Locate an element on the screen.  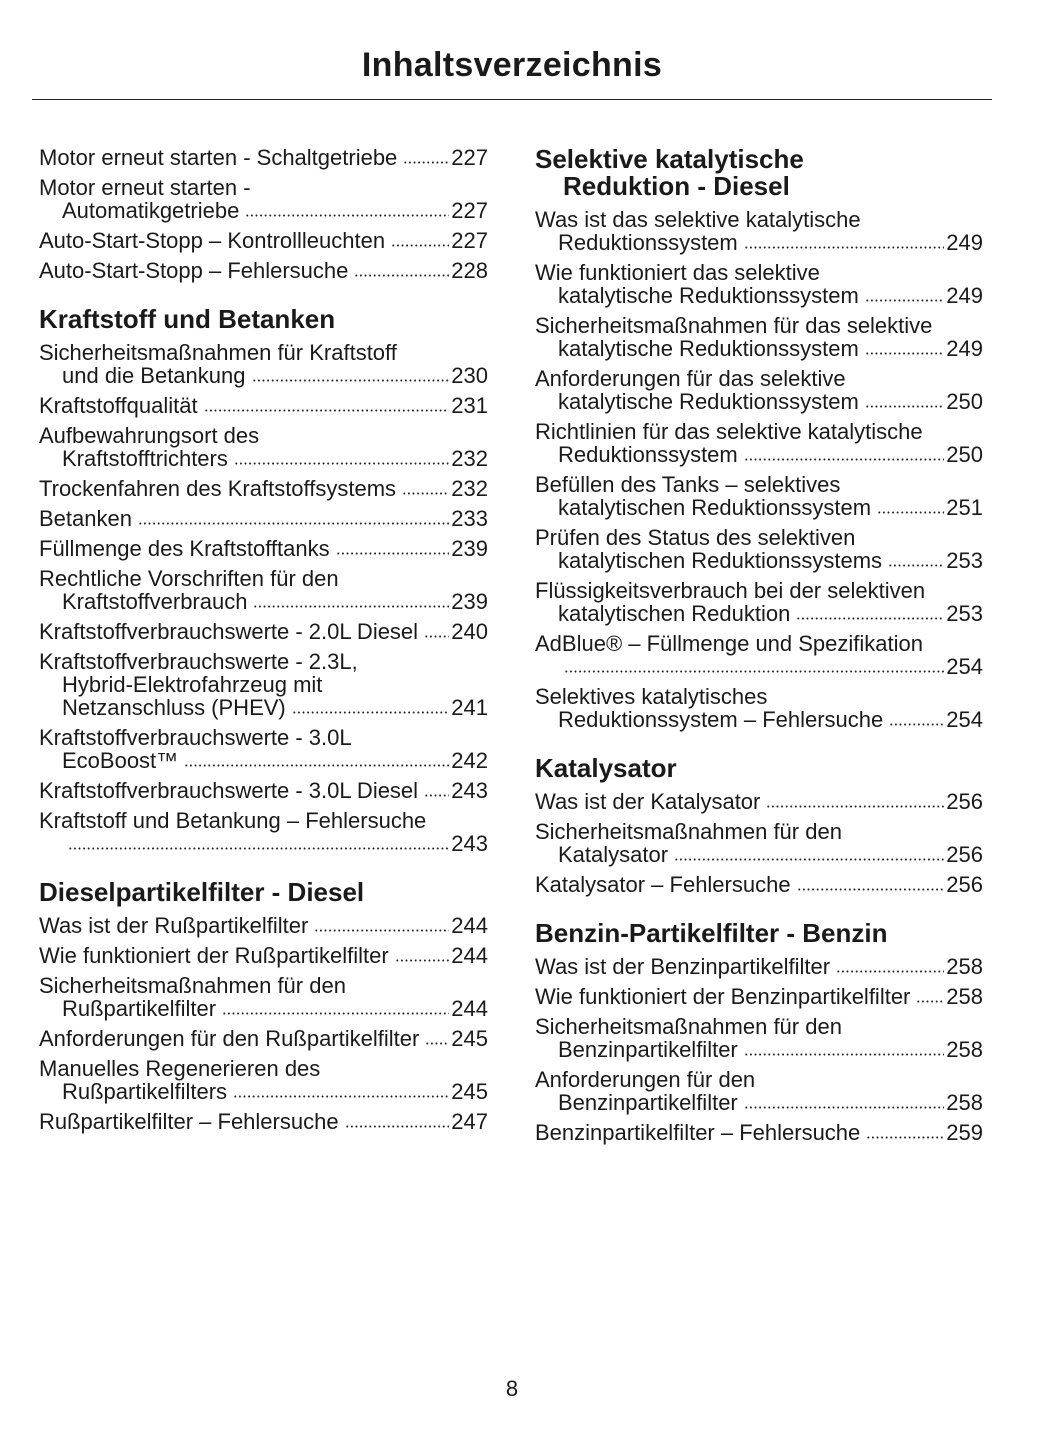
entry-text: Benzinpartikelfilter – Fehlersuche is located at coordinates (698, 1132).